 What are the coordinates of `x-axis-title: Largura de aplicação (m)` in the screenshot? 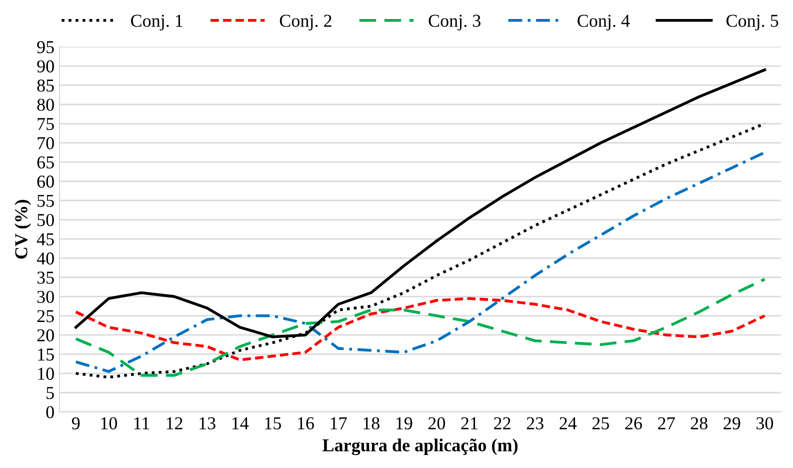 It's located at (420, 447).